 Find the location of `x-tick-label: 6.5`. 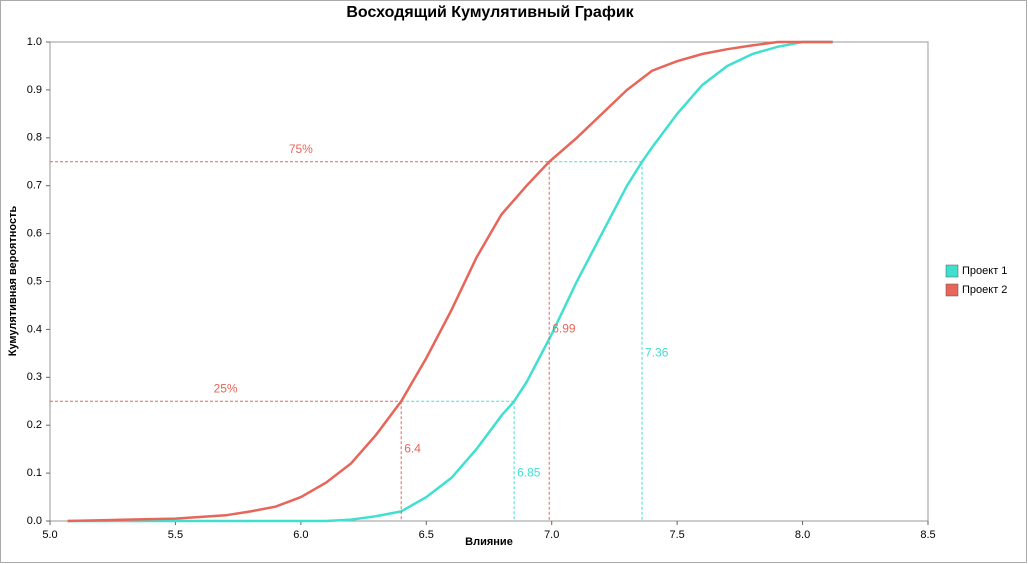

x-tick-label: 6.5 is located at coordinates (426, 535).